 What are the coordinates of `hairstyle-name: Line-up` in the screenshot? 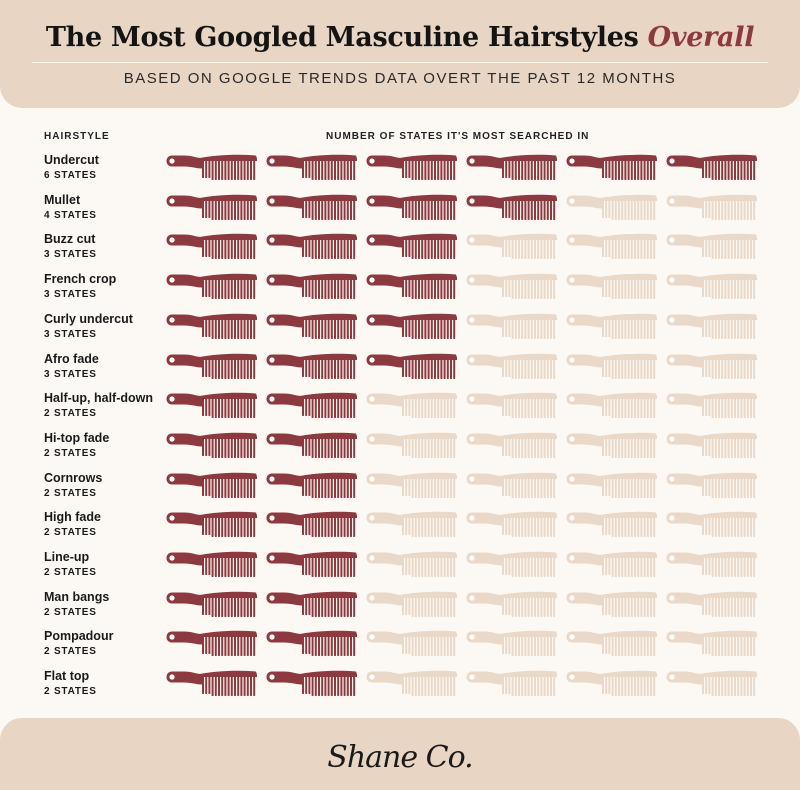 It's located at (67, 557).